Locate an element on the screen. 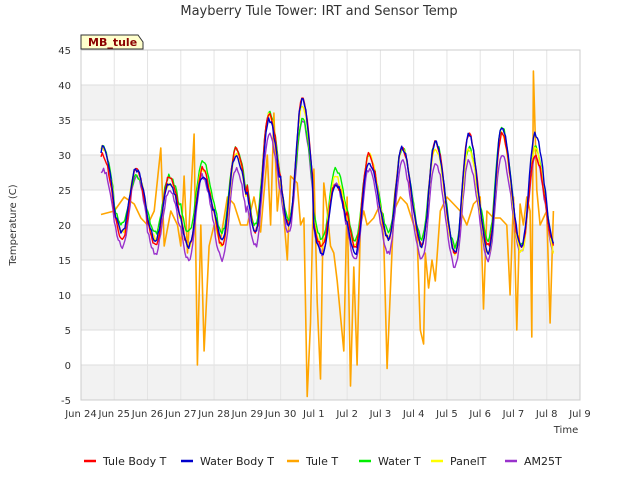 The image size is (640, 480). y-tick-label: 25 is located at coordinates (64, 191).